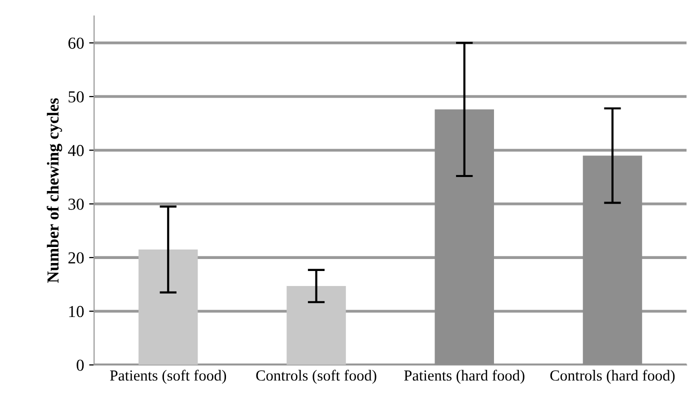 The image size is (697, 401). What do you see at coordinates (168, 377) in the screenshot?
I see `x-tick-label: Patients (soft food)` at bounding box center [168, 377].